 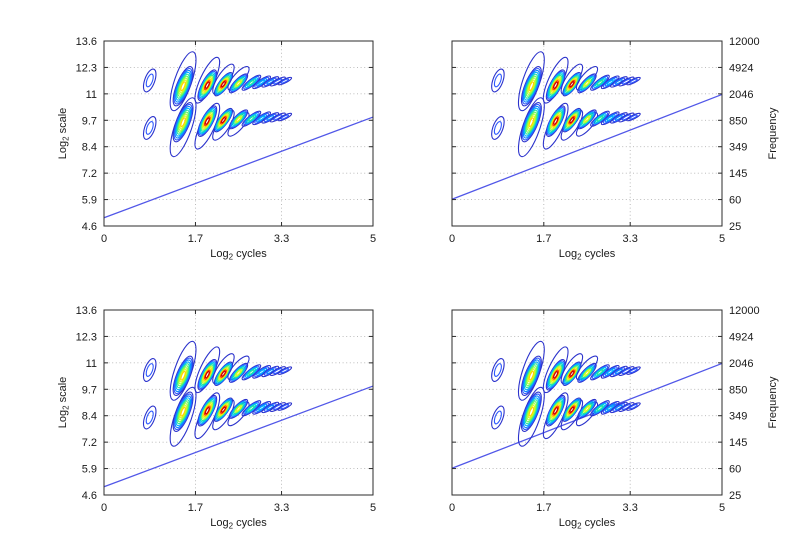 I want to click on plot-border, so click(x=587, y=133).